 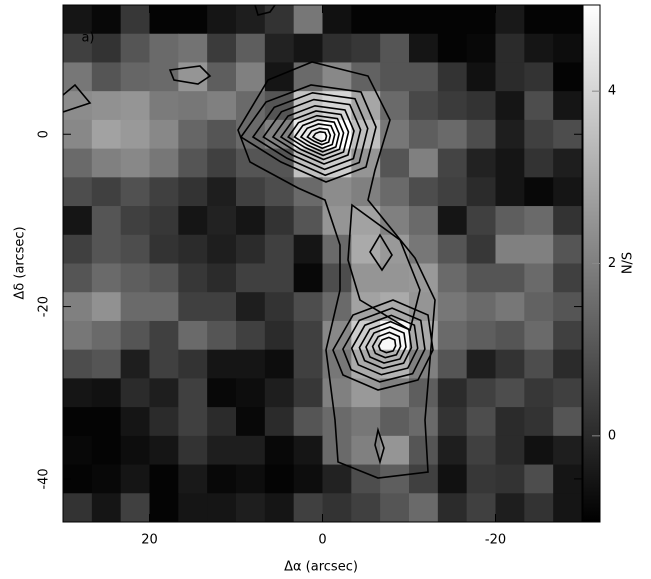 I want to click on x-tick-label: 0, so click(x=322, y=540).